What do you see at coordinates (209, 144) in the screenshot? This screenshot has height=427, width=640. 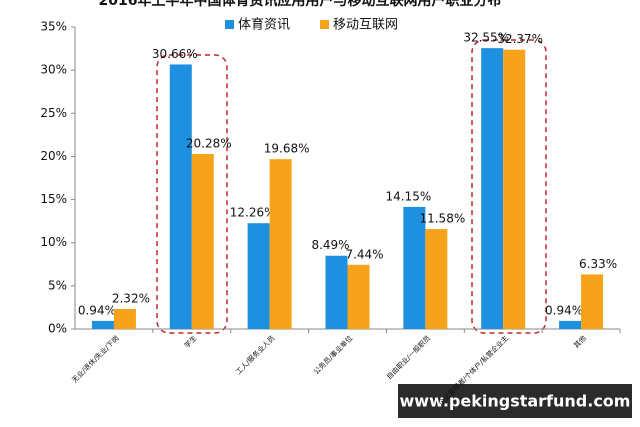 I see `value-label: 20.28%` at bounding box center [209, 144].